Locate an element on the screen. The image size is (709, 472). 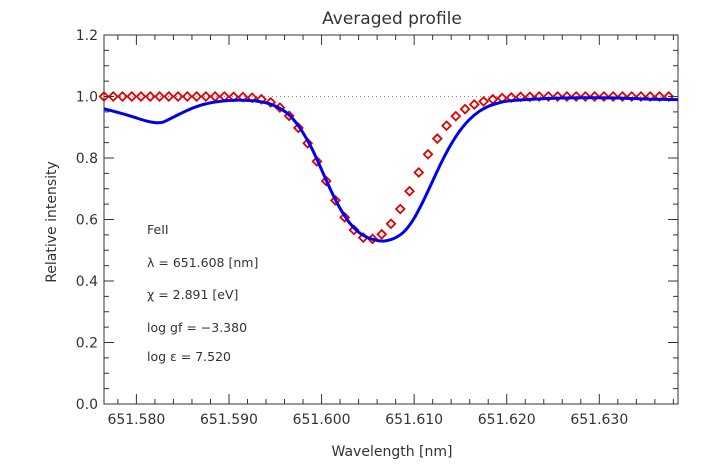
x-tick-label: 651.590 is located at coordinates (229, 420).